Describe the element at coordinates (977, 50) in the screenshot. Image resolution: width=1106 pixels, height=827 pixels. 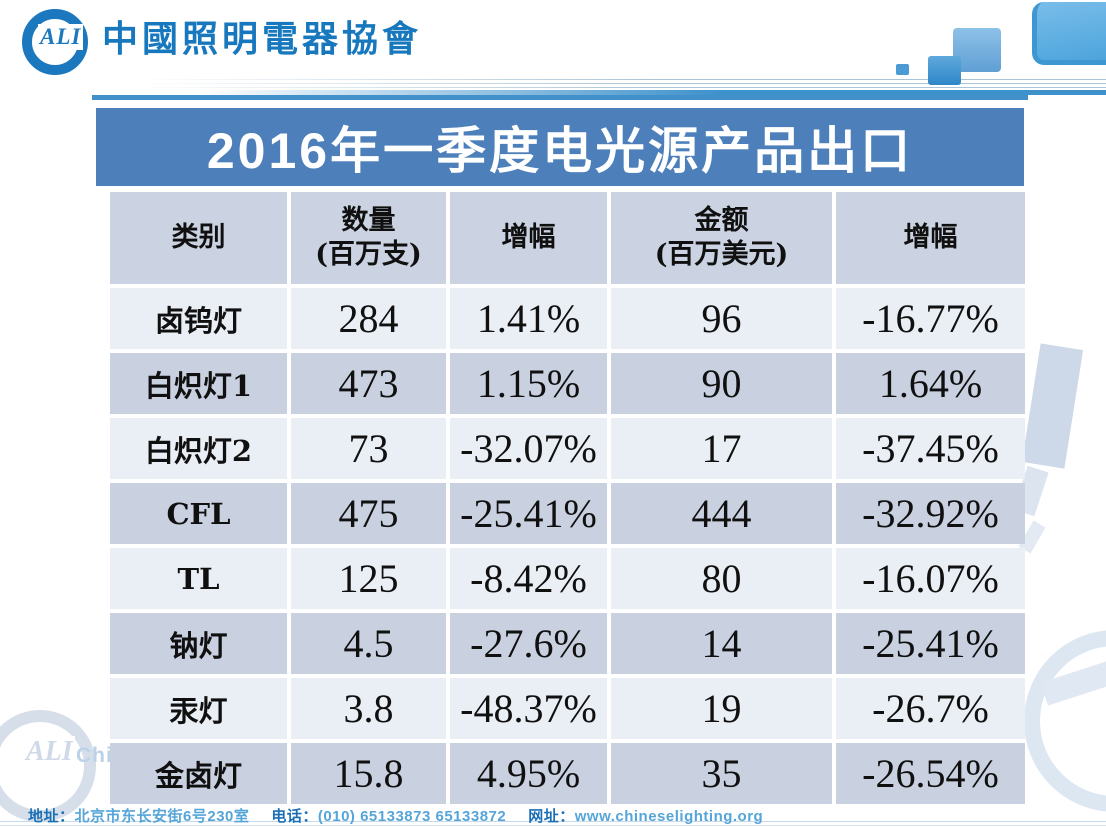
I see `decor-square-large-icon` at that location.